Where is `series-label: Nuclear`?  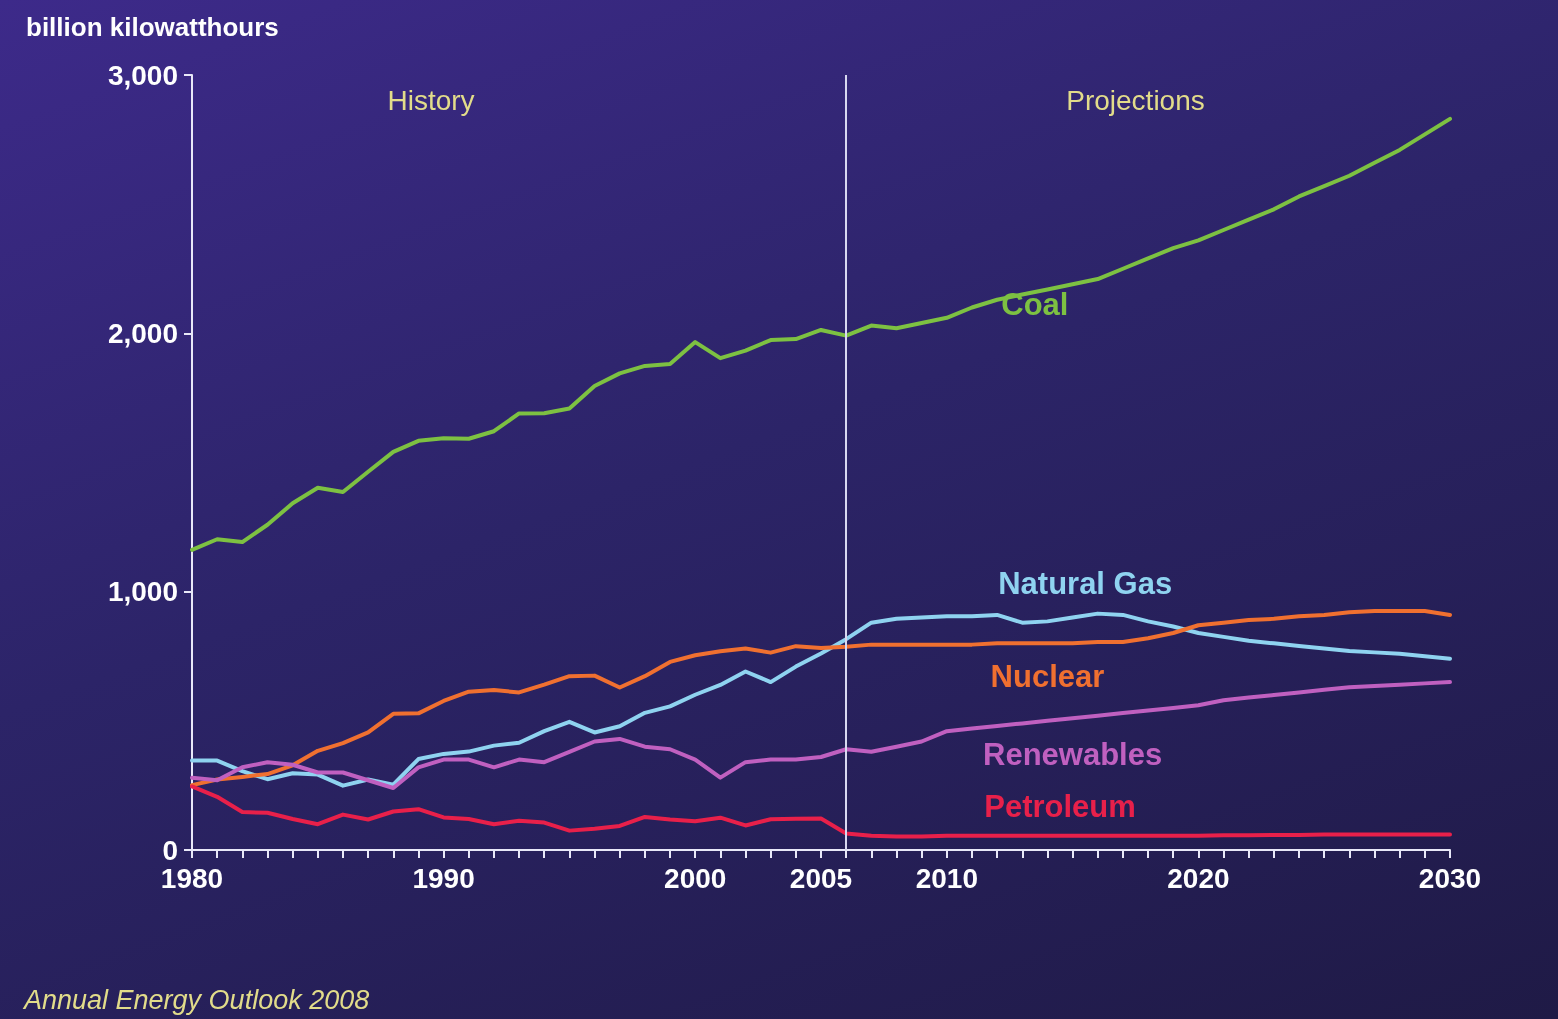
series-label: Nuclear is located at coordinates (1047, 677).